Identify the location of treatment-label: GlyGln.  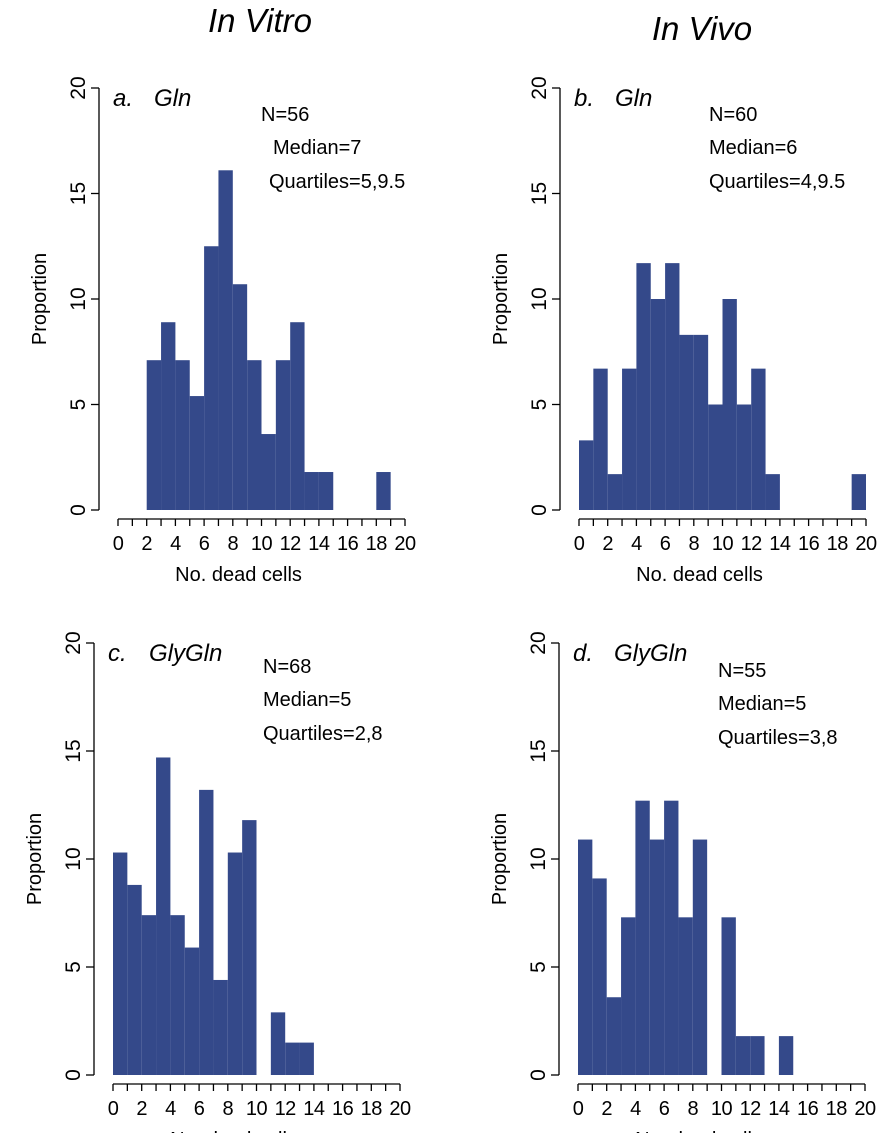
(650, 653).